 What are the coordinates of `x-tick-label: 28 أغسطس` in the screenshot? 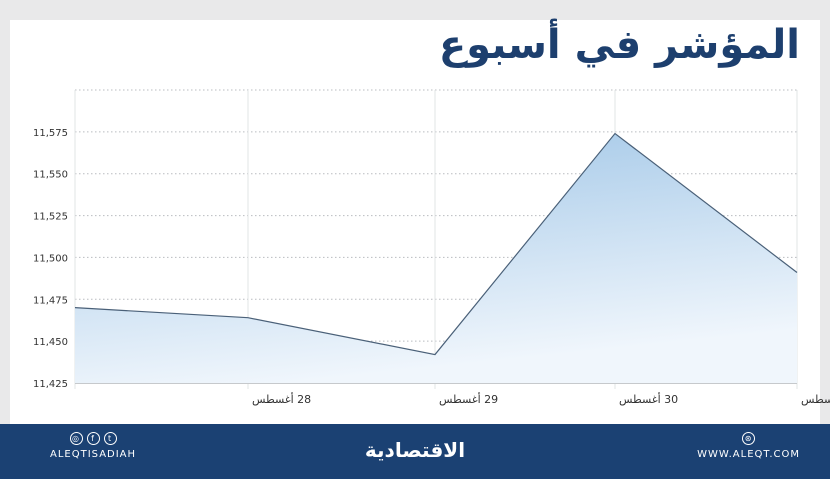 It's located at (281, 399).